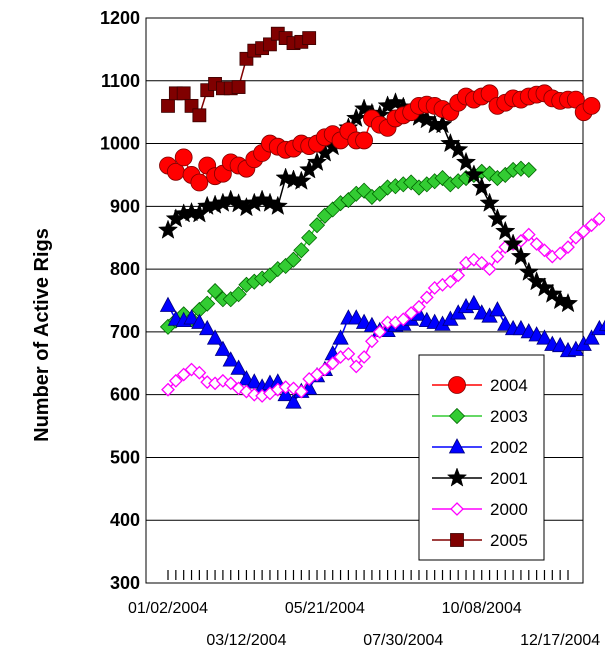  Describe the element at coordinates (380, 138) in the screenshot. I see `series-2004` at that location.